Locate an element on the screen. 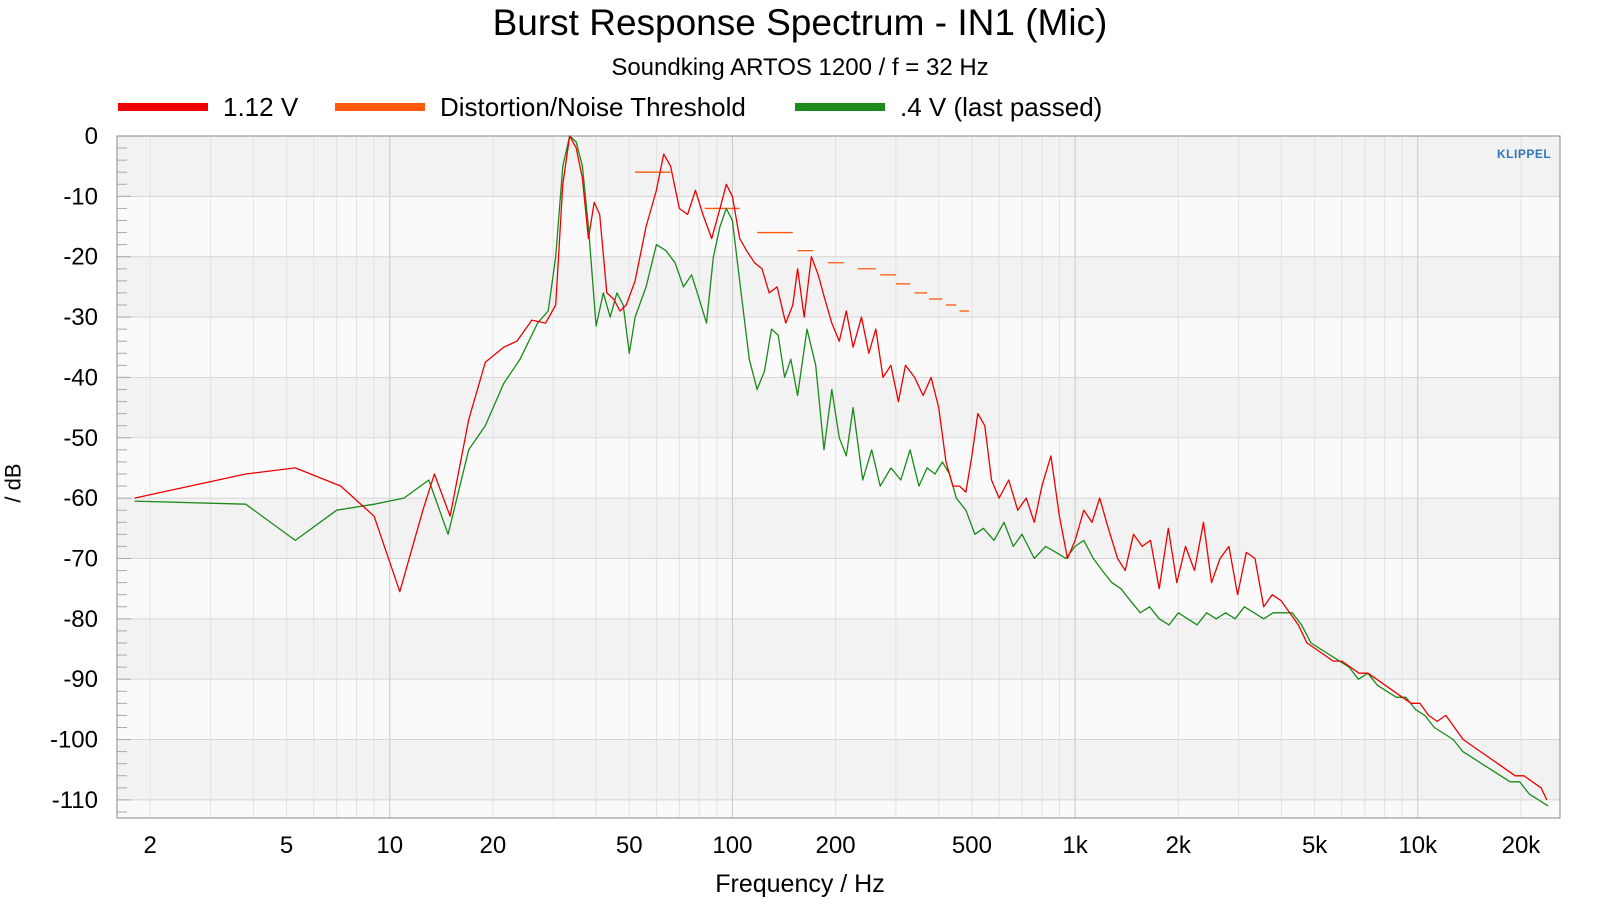 This screenshot has width=1600, height=900. y-tick-label: -100 is located at coordinates (74, 740).